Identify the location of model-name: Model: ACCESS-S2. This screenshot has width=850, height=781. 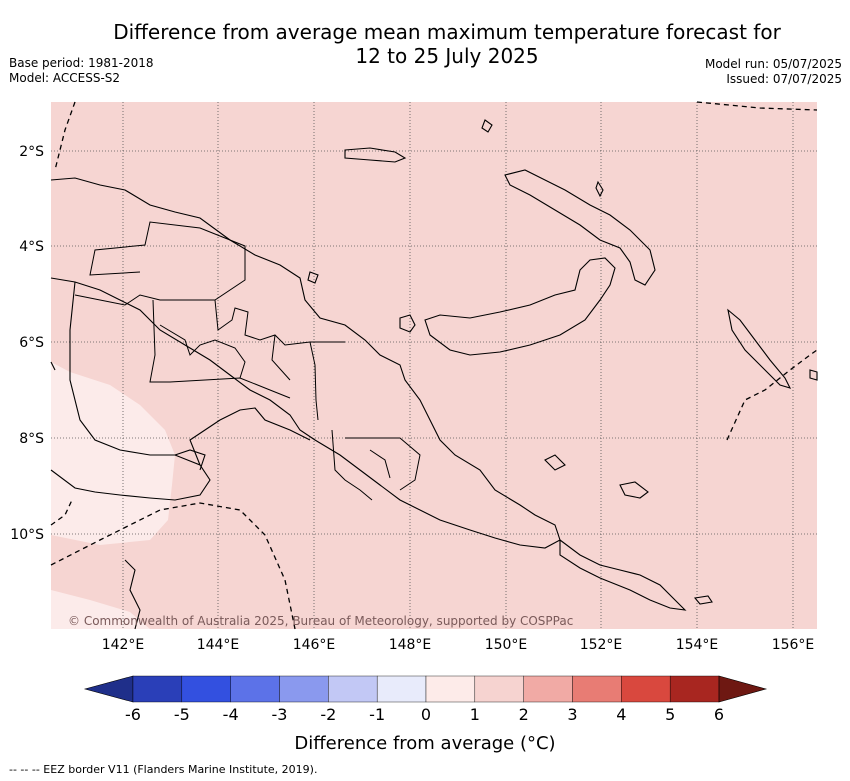
(65, 78).